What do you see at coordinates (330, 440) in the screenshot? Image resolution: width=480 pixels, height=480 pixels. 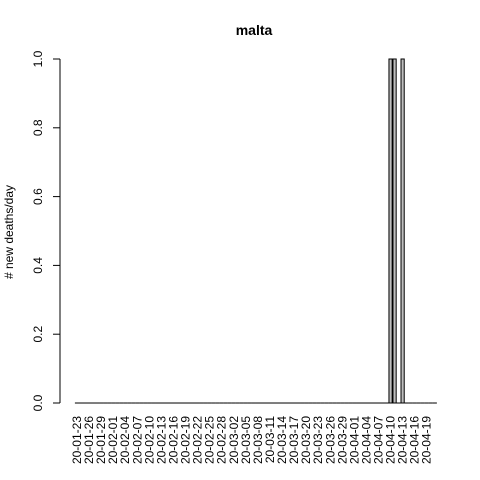 I see `x-tick-label: 20-03-26` at bounding box center [330, 440].